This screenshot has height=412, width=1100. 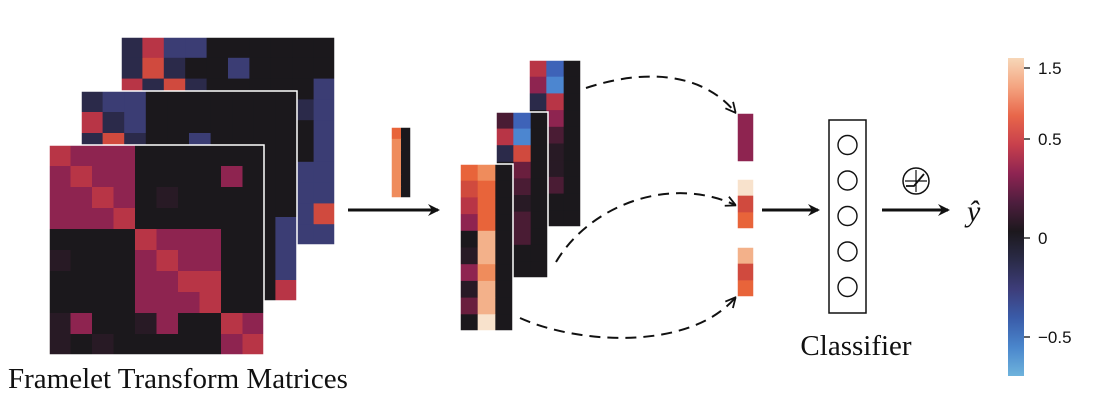 I want to click on colorbar-ticks: 1.5 0.5 0 −0.5, so click(x=1048, y=203).